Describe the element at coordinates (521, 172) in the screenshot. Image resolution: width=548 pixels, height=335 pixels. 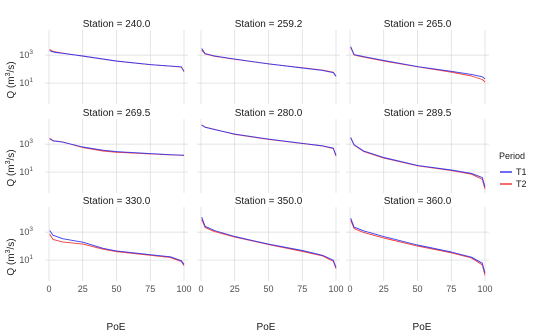
I see `legend-label-t1: T1` at that location.